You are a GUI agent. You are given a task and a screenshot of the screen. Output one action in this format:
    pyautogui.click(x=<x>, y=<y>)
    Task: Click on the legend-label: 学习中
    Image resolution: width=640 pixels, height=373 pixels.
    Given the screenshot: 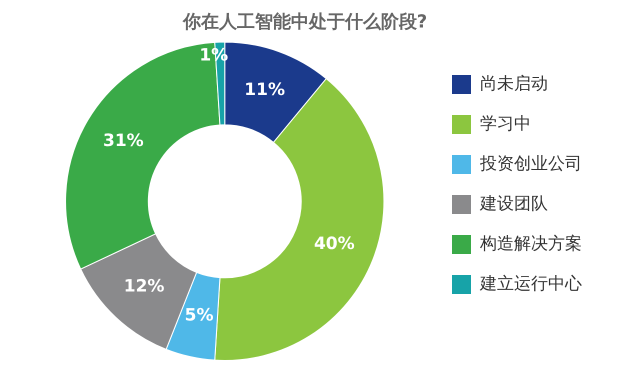 What is the action you would take?
    pyautogui.click(x=505, y=124)
    